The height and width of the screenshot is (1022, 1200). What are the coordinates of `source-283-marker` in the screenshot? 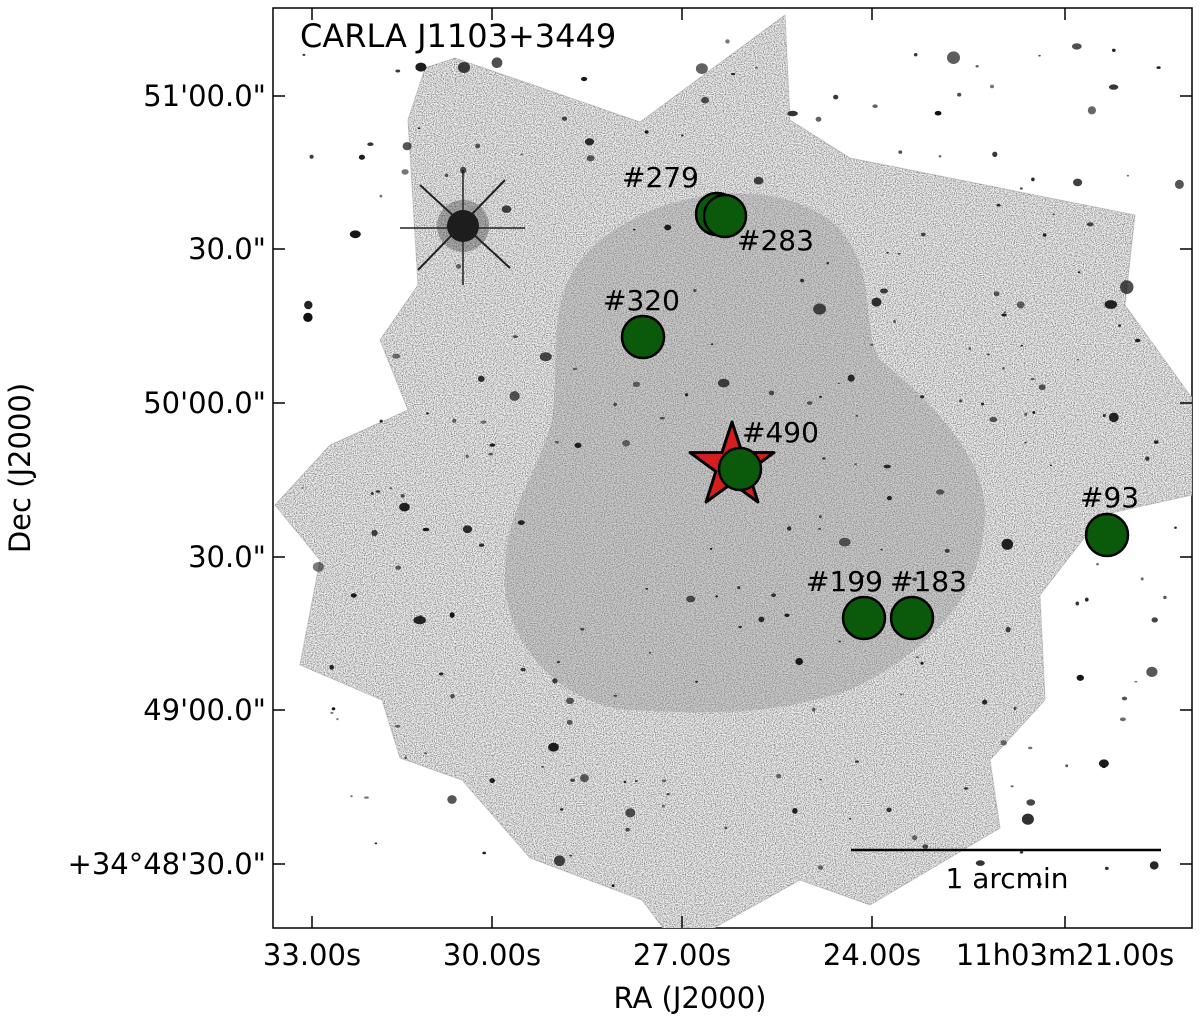 It's located at (725, 216).